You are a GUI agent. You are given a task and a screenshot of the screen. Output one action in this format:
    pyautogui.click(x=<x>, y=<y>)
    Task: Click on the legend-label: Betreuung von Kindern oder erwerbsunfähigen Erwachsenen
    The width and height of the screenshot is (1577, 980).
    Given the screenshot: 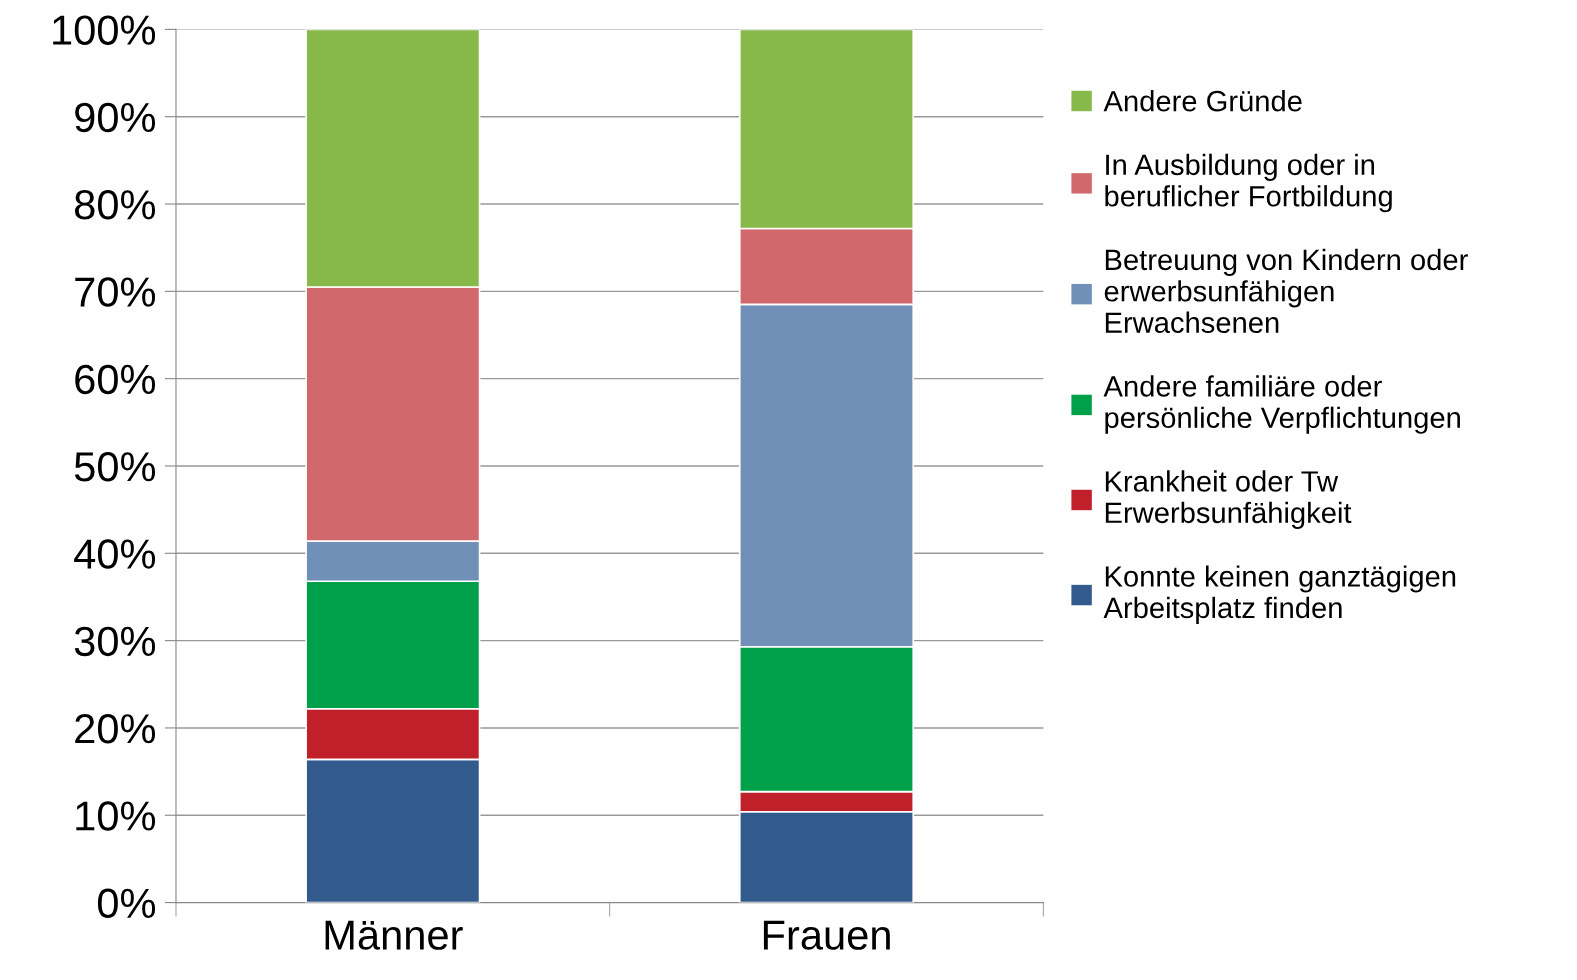 What is the action you would take?
    pyautogui.click(x=1286, y=291)
    